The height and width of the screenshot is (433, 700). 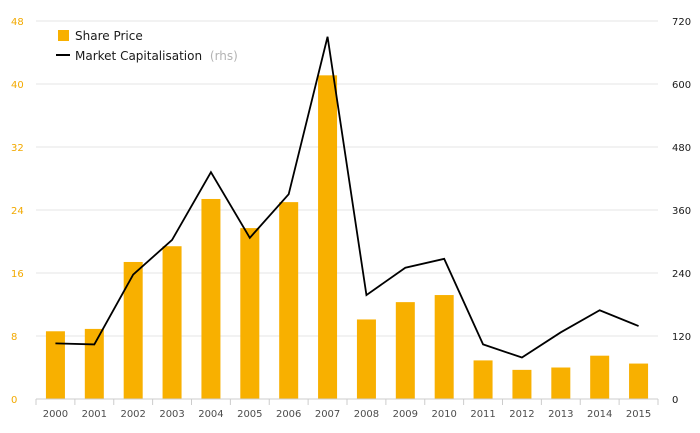 I want to click on legend: Share Price Market Capitalisation (rhs), so click(x=147, y=46).